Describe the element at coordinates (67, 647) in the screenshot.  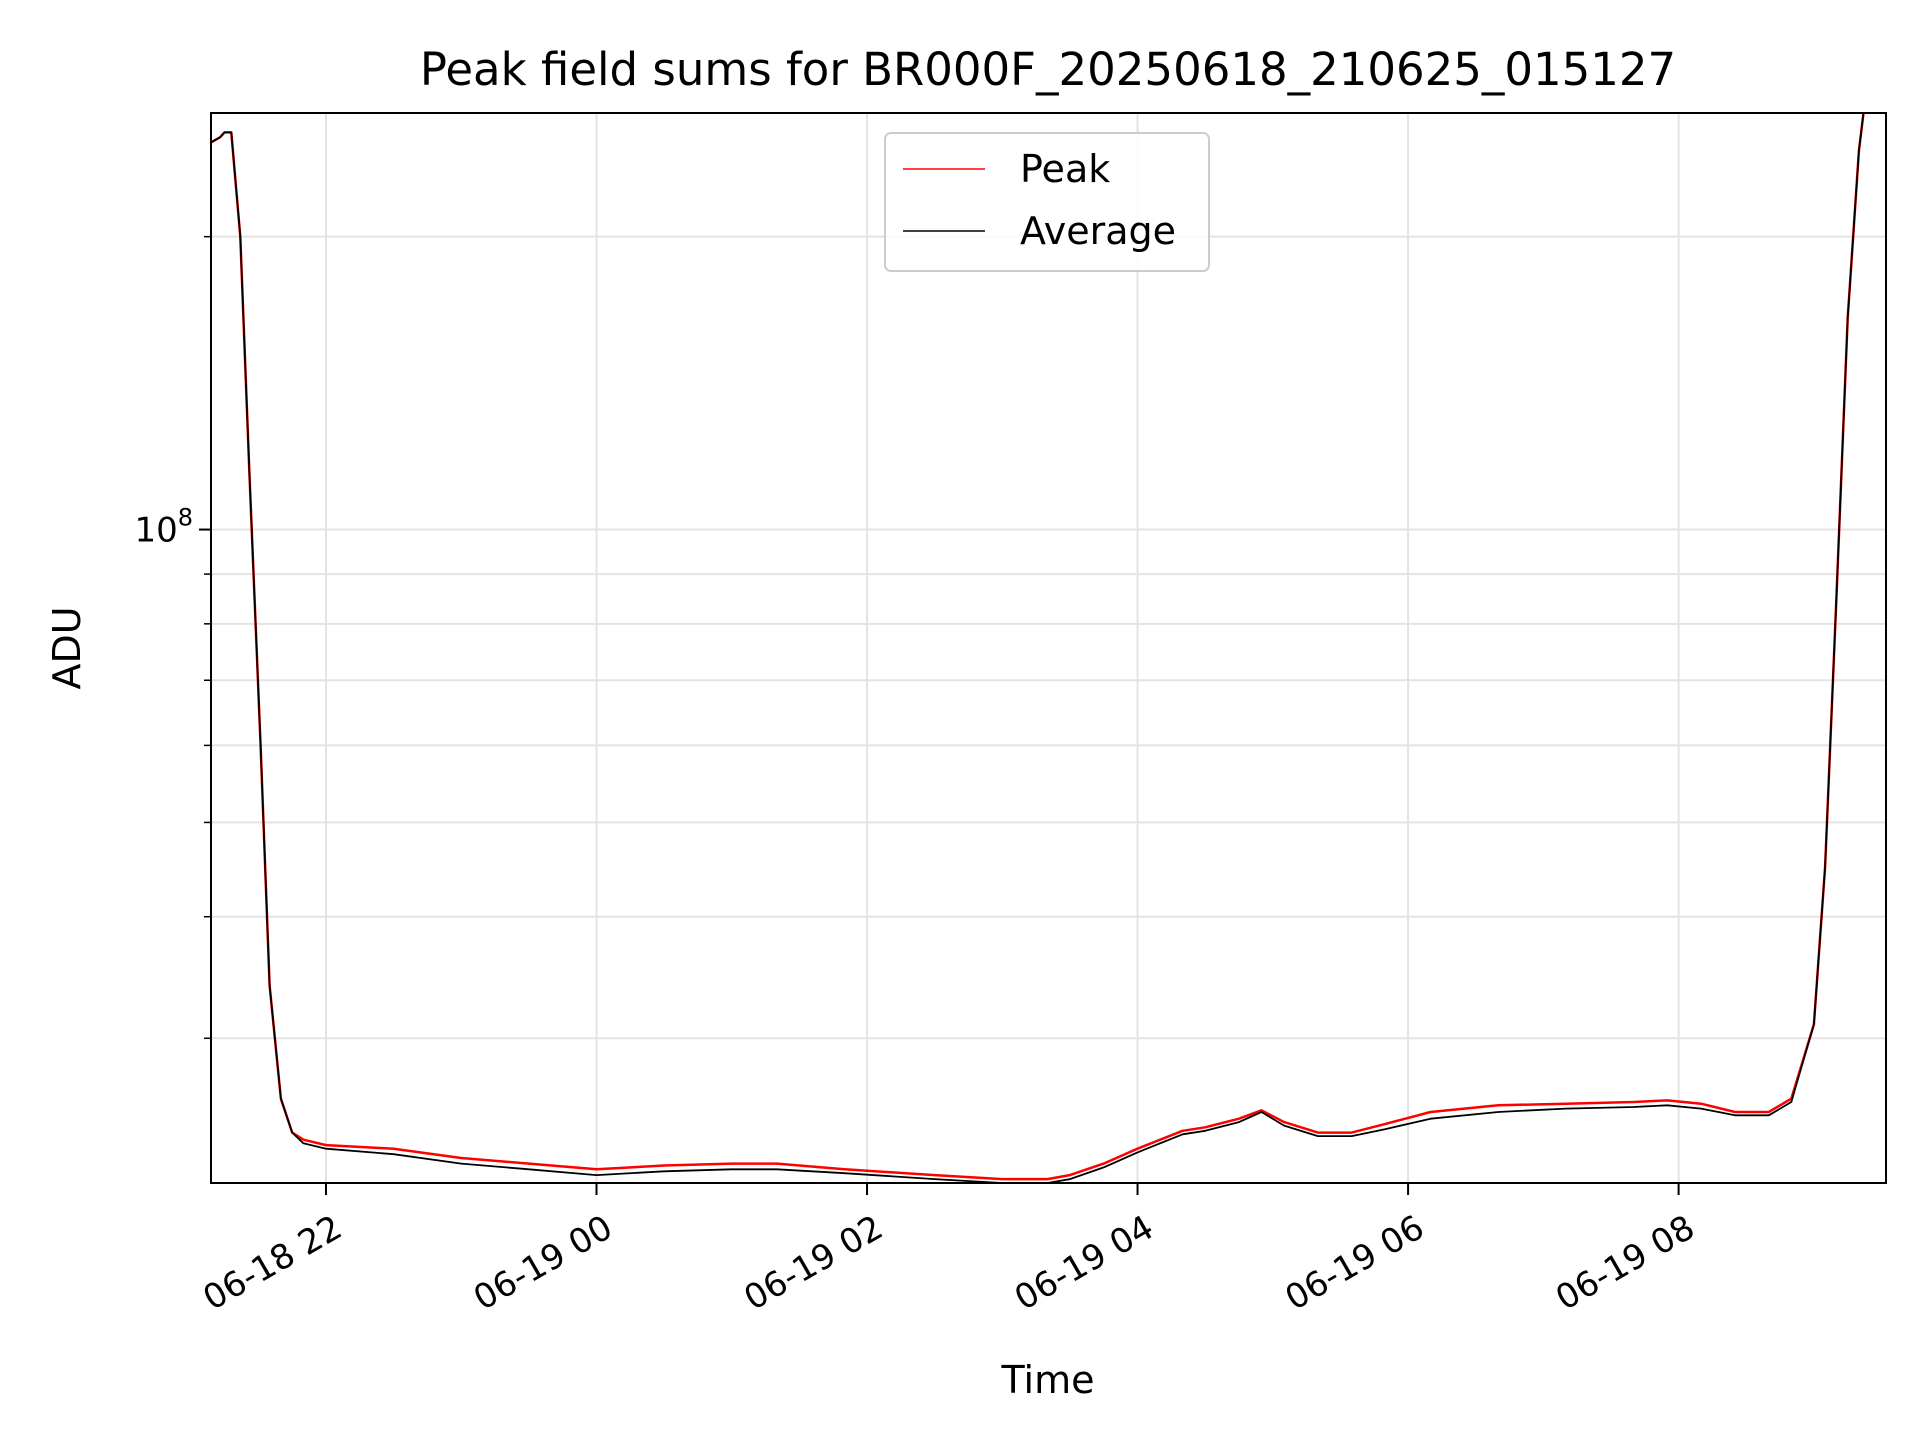
I see `y-axis-label: ADU` at that location.